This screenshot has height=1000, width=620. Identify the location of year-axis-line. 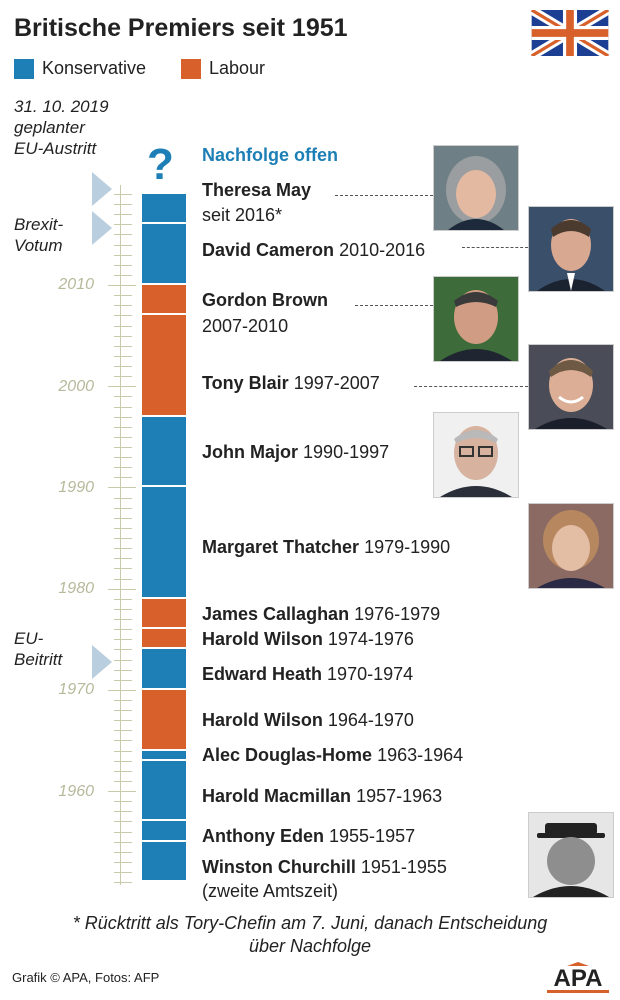
(120, 535).